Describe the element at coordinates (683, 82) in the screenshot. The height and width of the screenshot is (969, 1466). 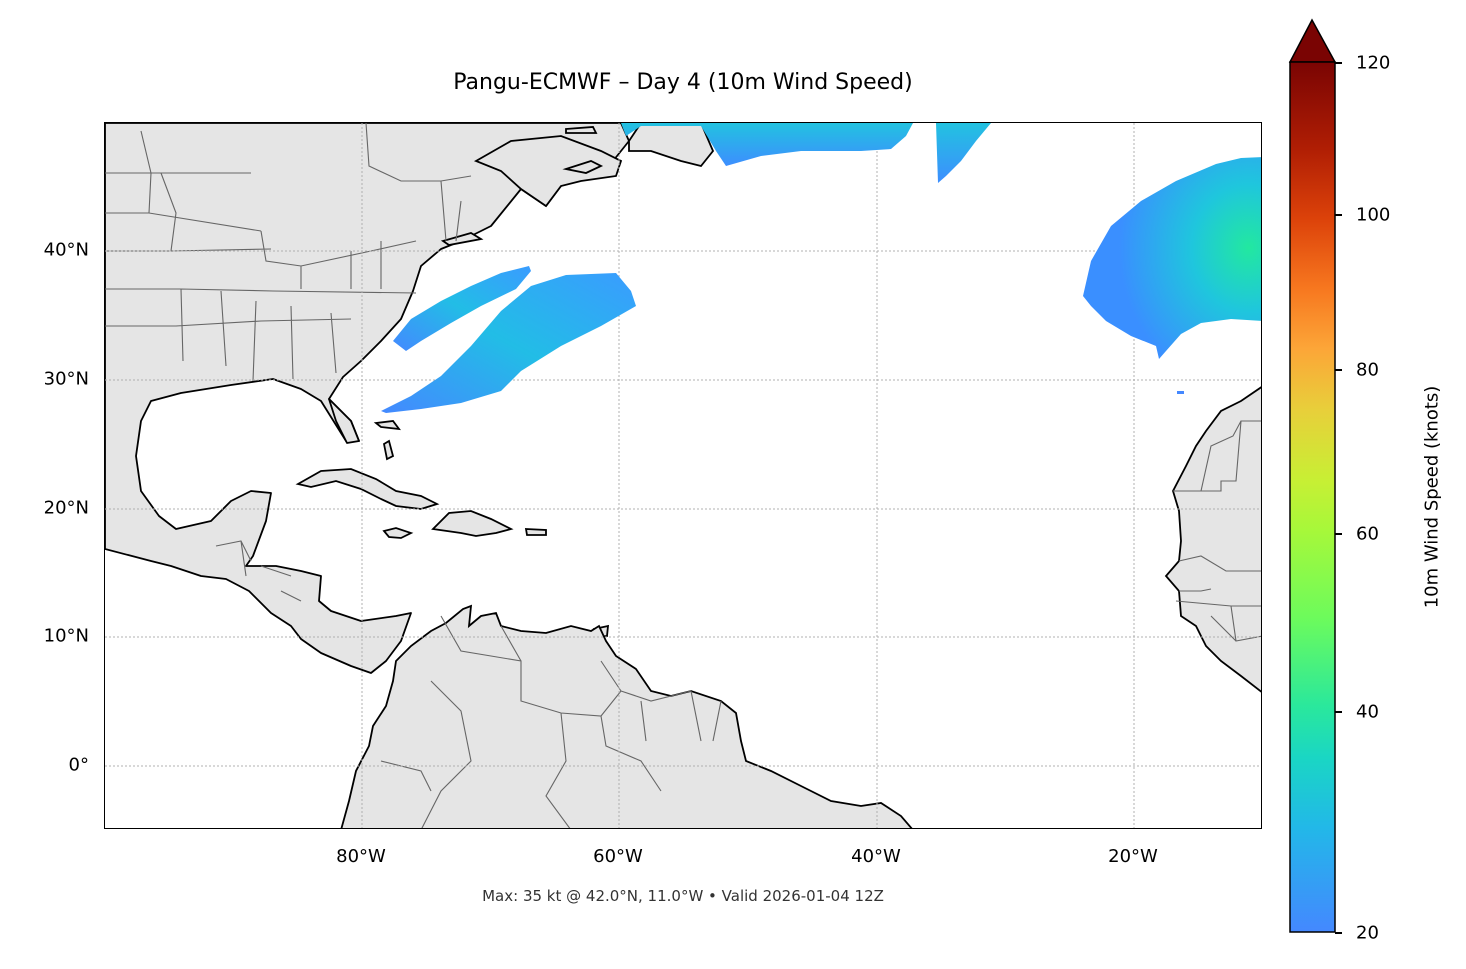
I see `map-title: Pangu-ECMWF – Day 4 (10m Wind Speed)` at that location.